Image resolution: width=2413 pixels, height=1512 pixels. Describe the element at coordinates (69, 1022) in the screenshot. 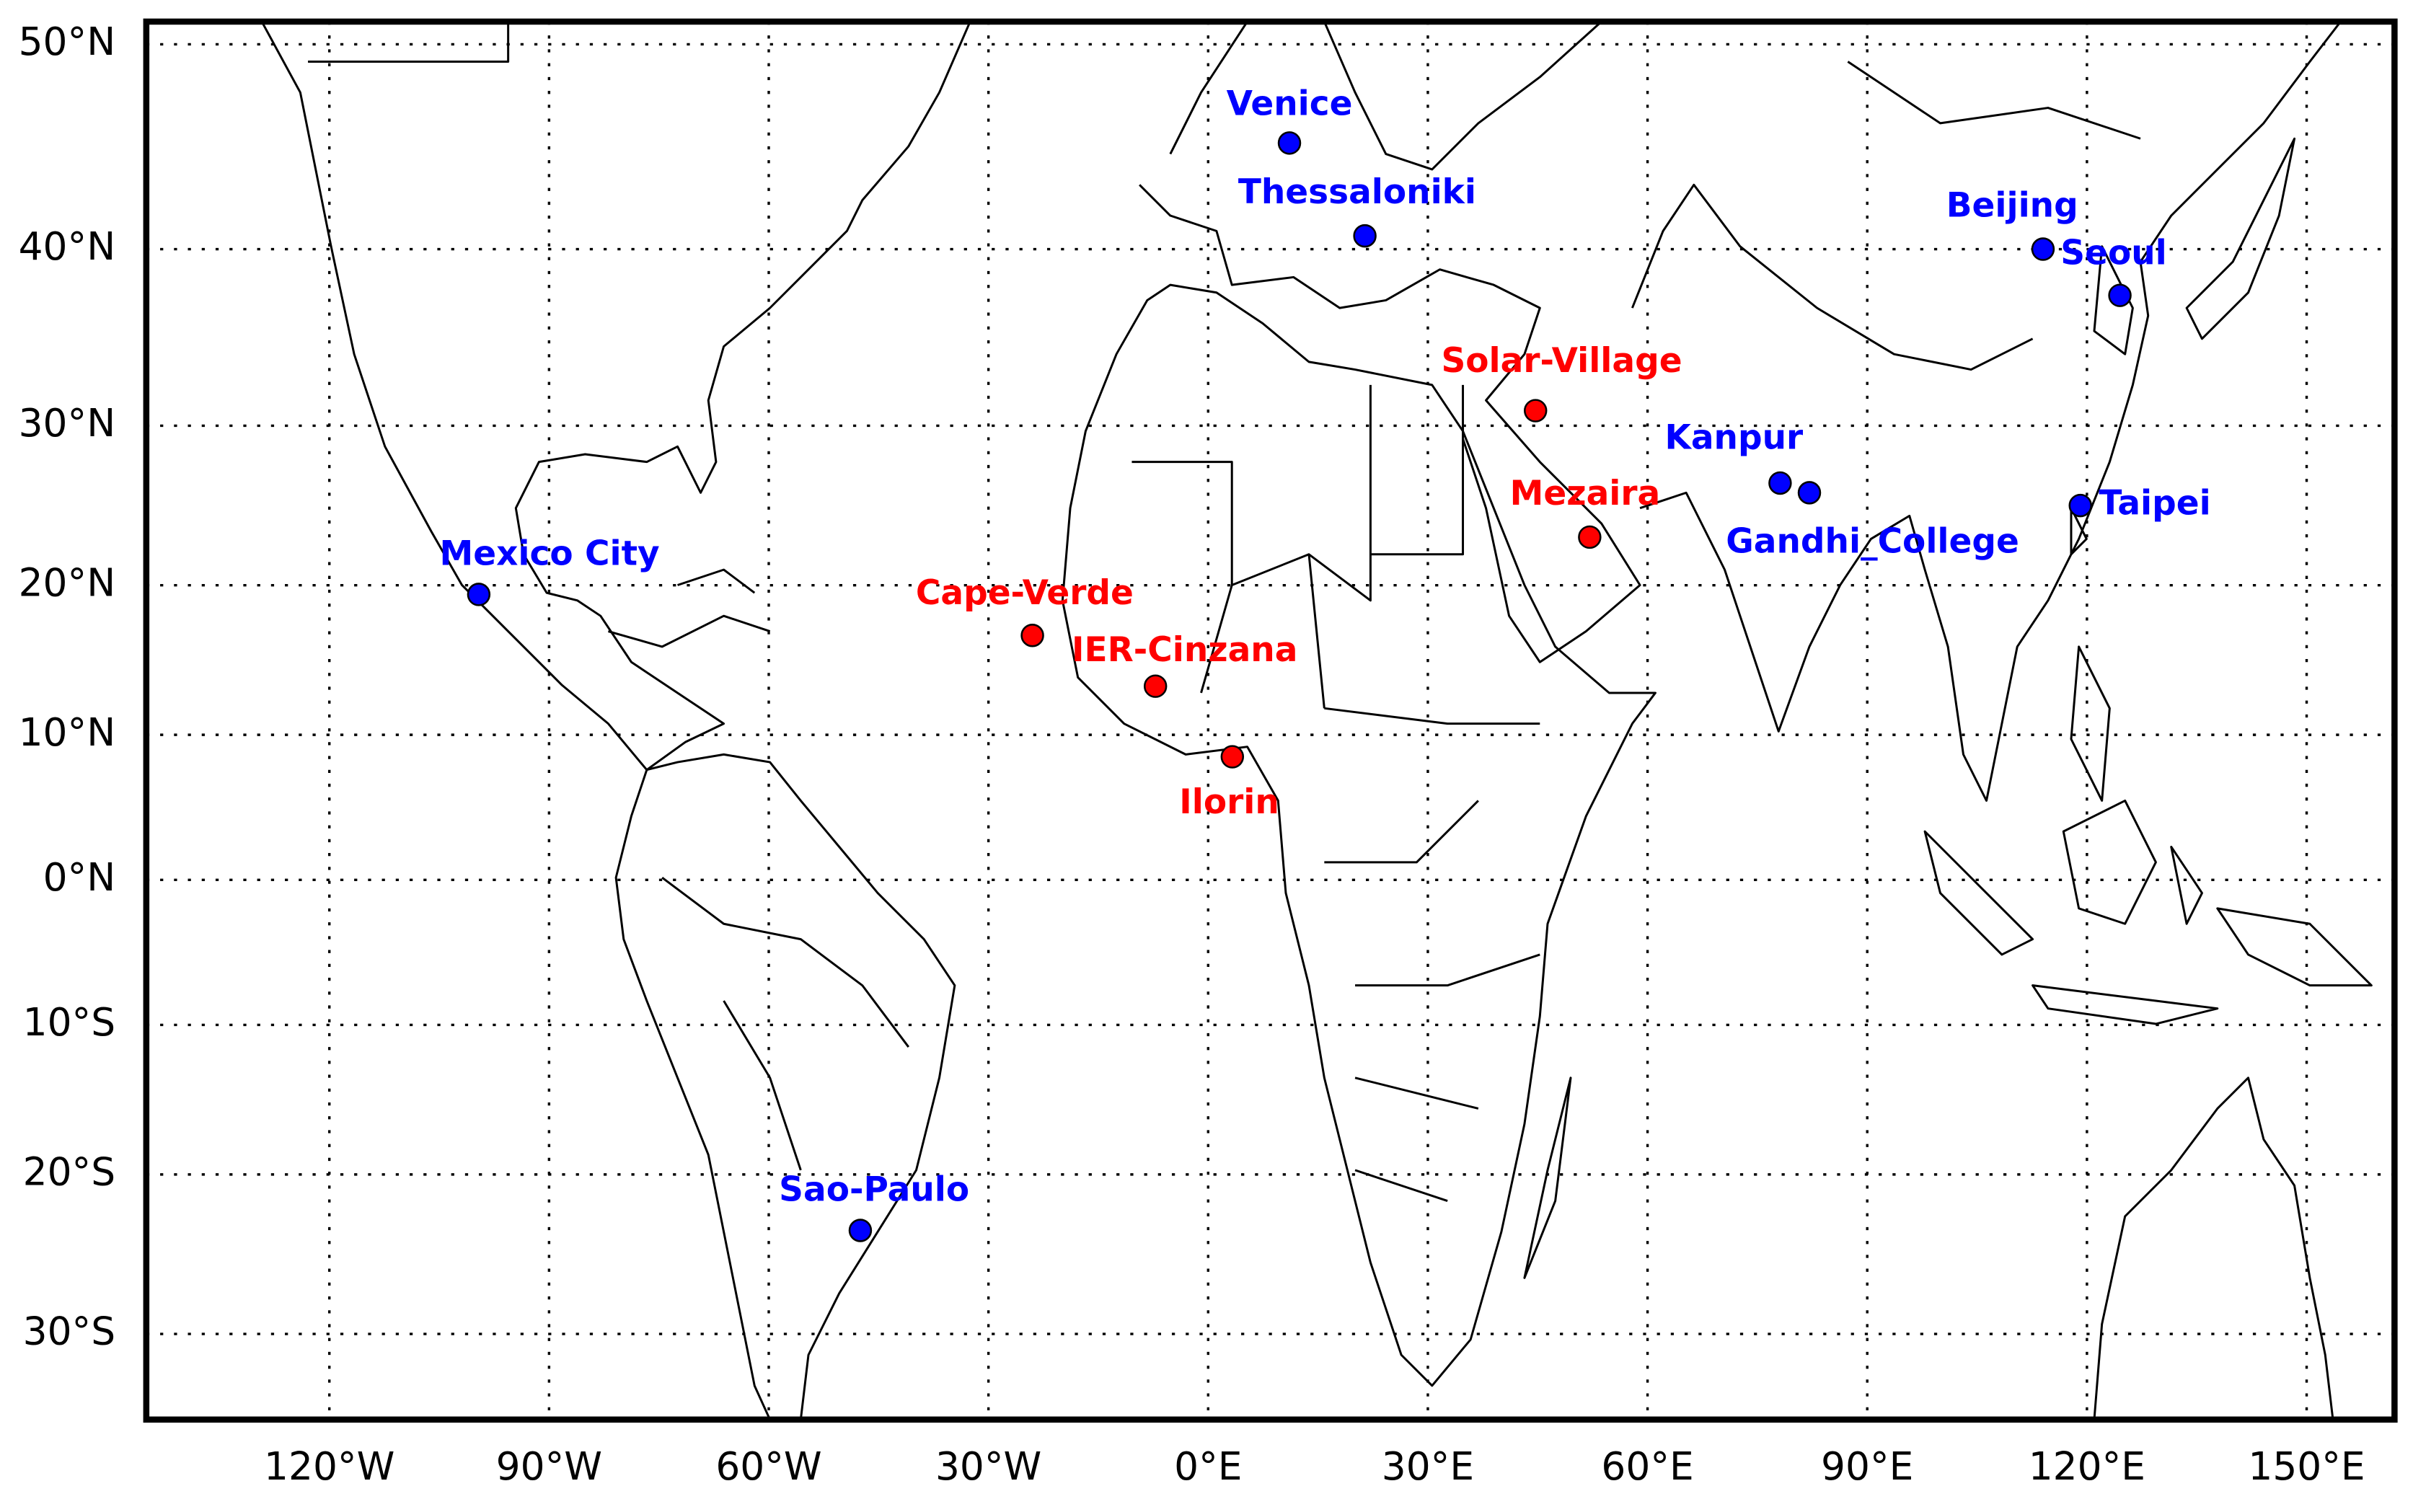

I see `y-tick-label: 10°S` at that location.